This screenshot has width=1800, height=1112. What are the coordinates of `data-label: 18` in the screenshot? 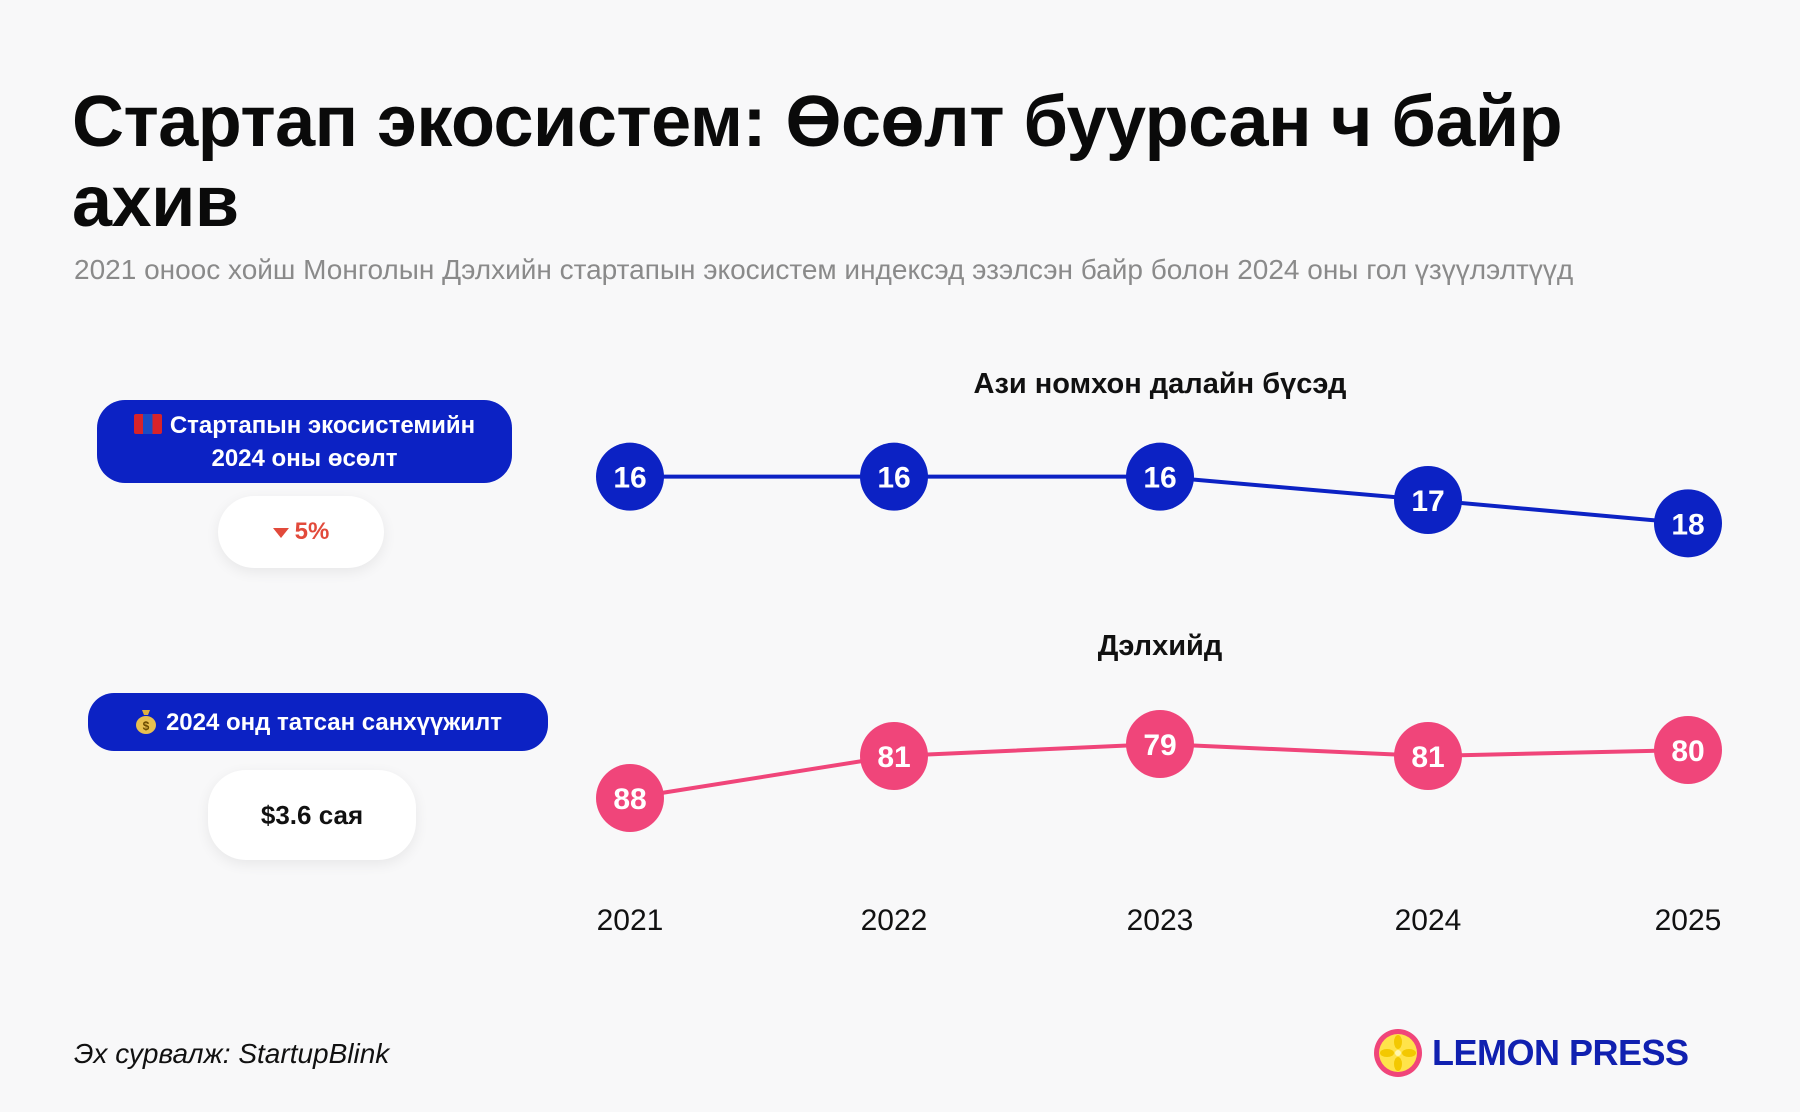 It's located at (1687, 524).